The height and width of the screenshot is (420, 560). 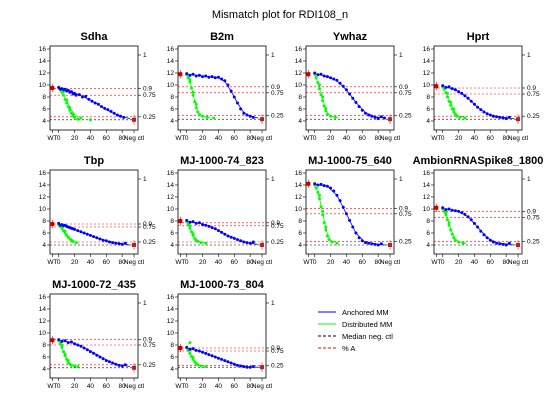 What do you see at coordinates (147, 340) in the screenshot?
I see `y-right-tick-label: 0.9` at bounding box center [147, 340].